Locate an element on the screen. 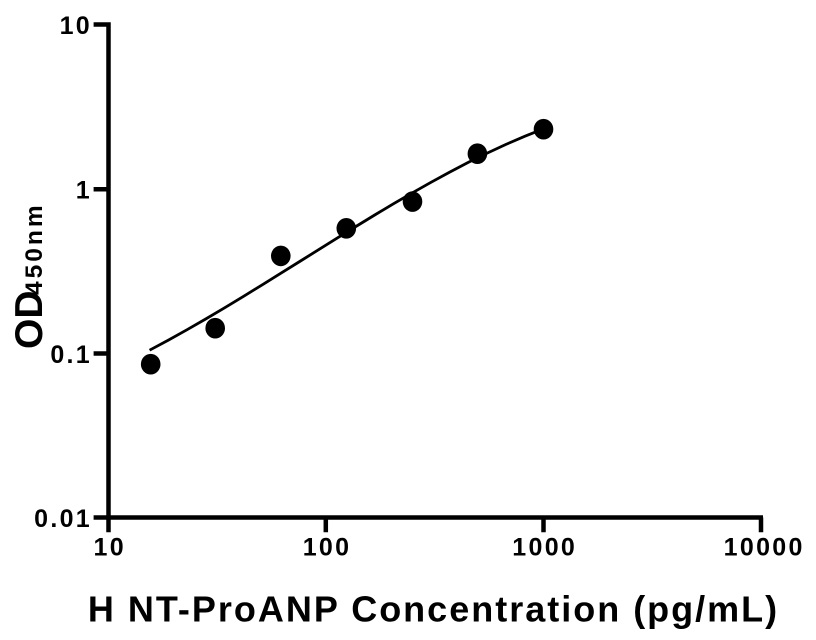 The width and height of the screenshot is (816, 640). svg-text: 10000 is located at coordinates (764, 548).